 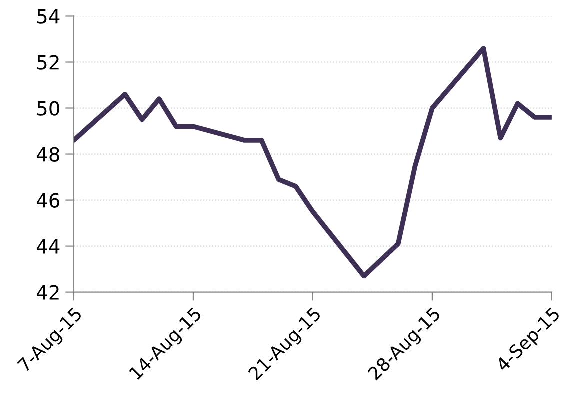 I want to click on y-tick-label: 42, so click(x=47, y=292).